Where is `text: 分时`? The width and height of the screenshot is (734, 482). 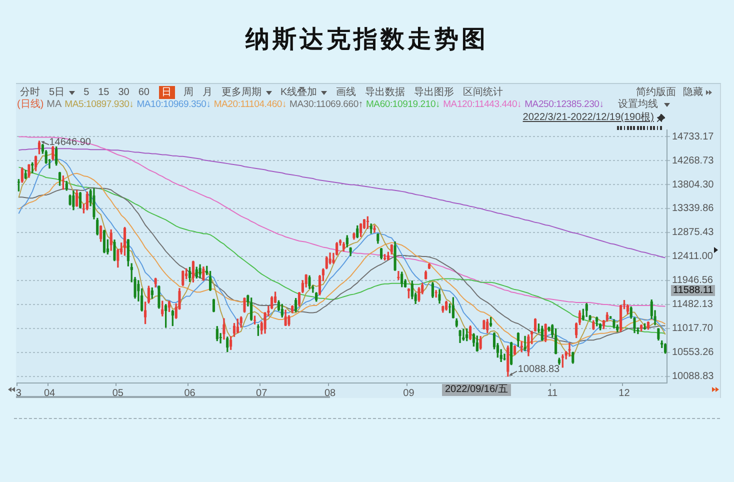 text: 分时 is located at coordinates (30, 92).